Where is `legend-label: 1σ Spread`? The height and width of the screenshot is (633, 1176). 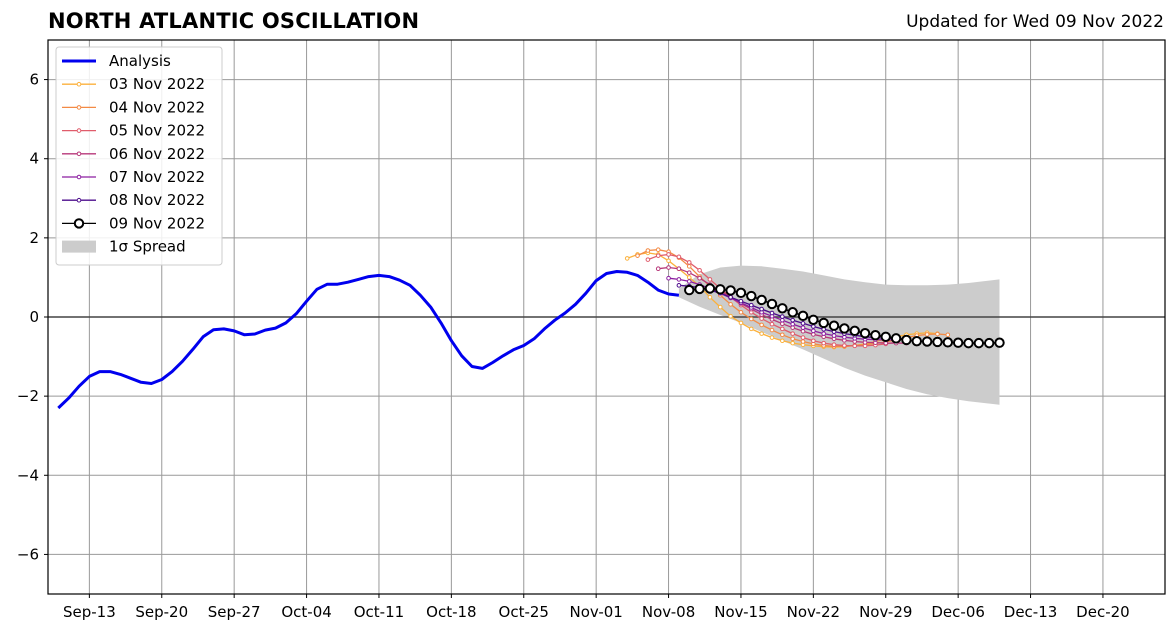 legend-label: 1σ Spread is located at coordinates (147, 247).